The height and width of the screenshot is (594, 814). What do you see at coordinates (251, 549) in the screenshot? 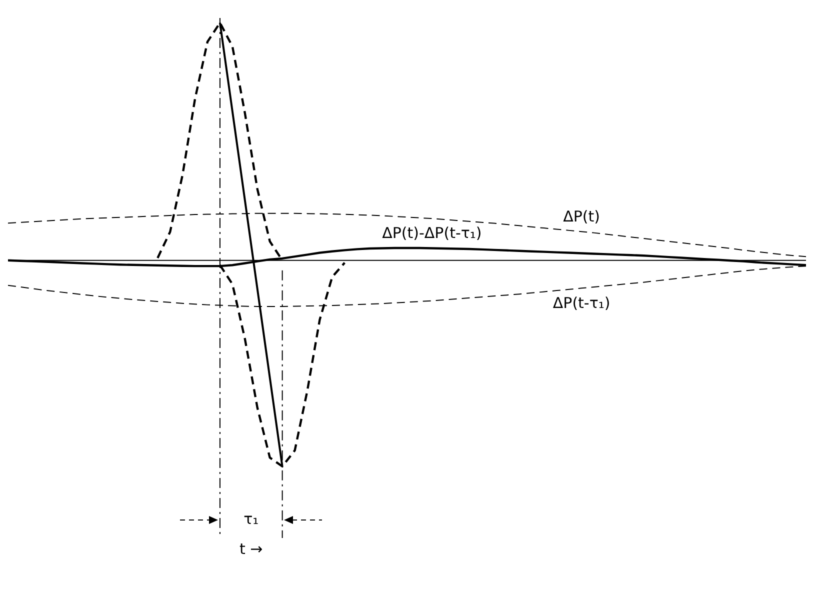
I see `text: t →` at bounding box center [251, 549].